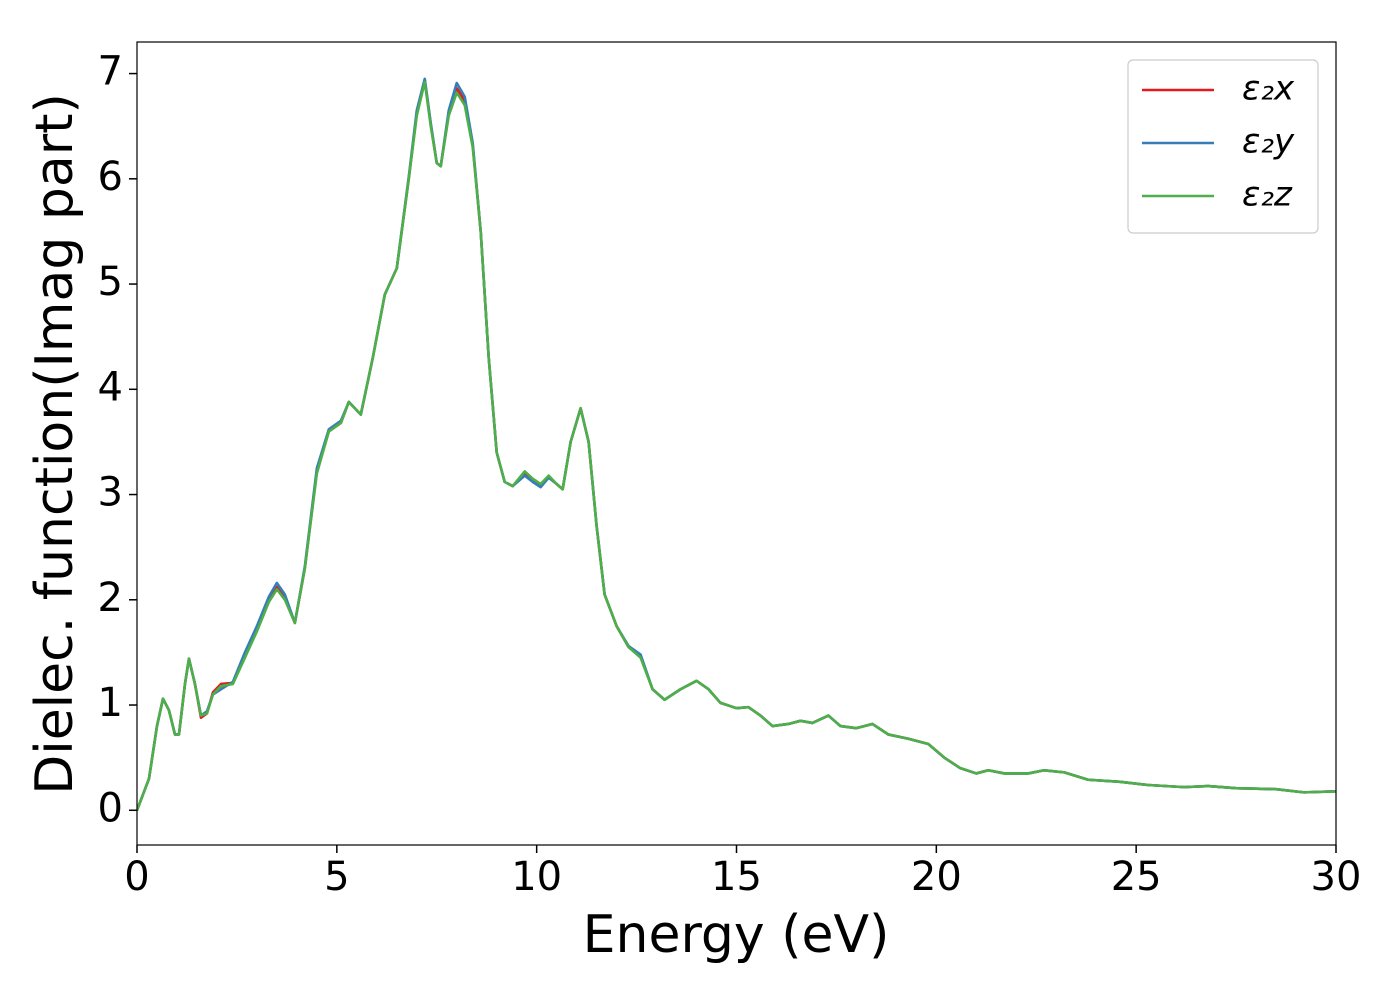 This screenshot has height=1000, width=1400. I want to click on y-tick-label: 7, so click(110, 72).